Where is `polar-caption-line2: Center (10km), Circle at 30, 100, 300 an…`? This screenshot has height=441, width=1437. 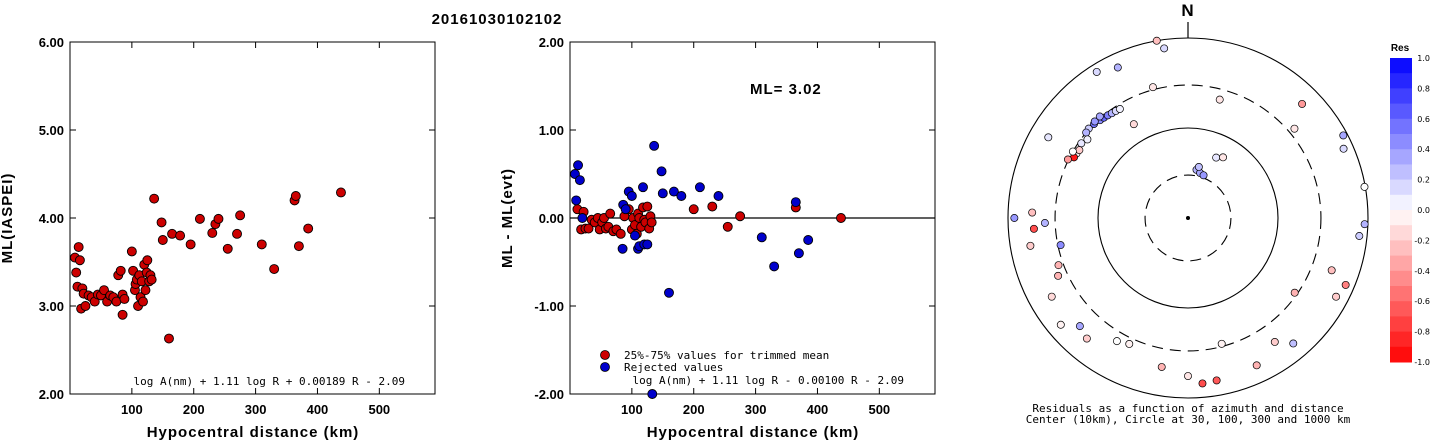
polar-caption-line2: Center (10km), Circle at 30, 100, 300 an… is located at coordinates (1188, 419).